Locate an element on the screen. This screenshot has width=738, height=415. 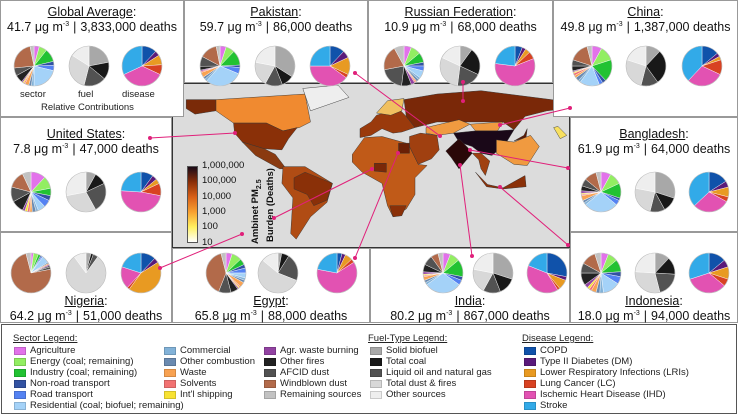
country-name: Nigeria is located at coordinates (84, 301).